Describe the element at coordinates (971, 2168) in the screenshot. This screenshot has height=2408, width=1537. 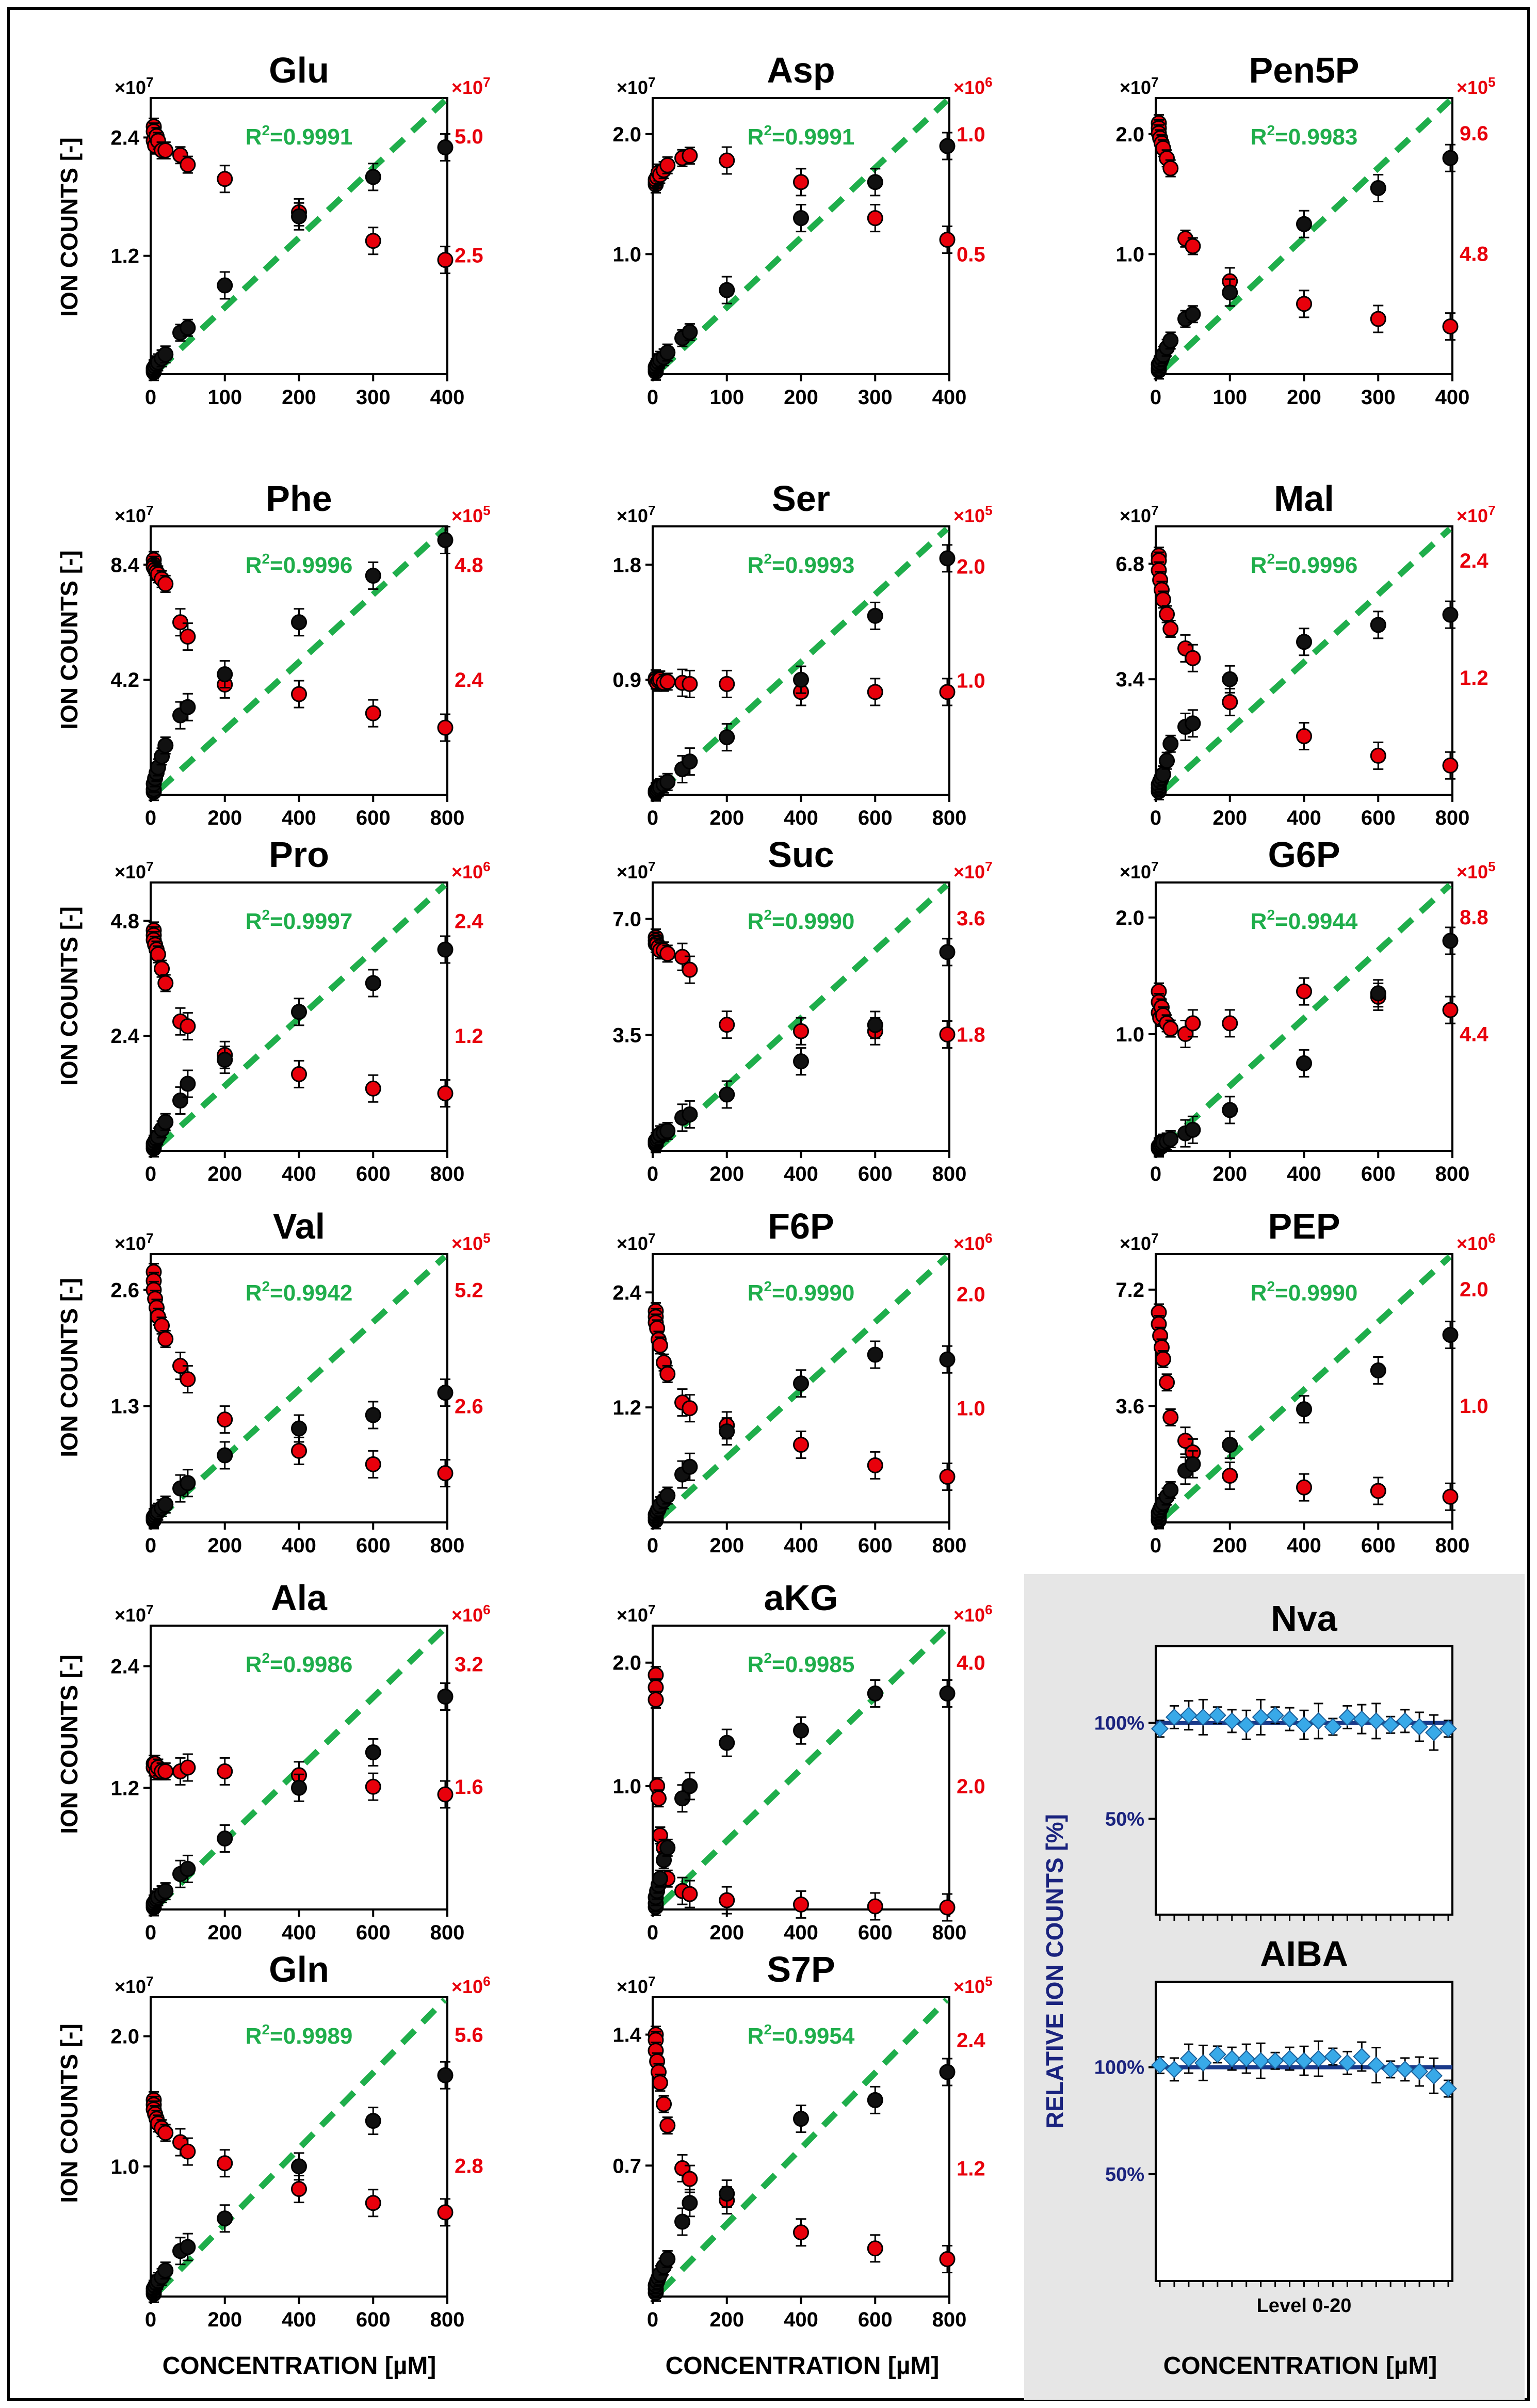
I see `right-tick-label: 1.2` at that location.